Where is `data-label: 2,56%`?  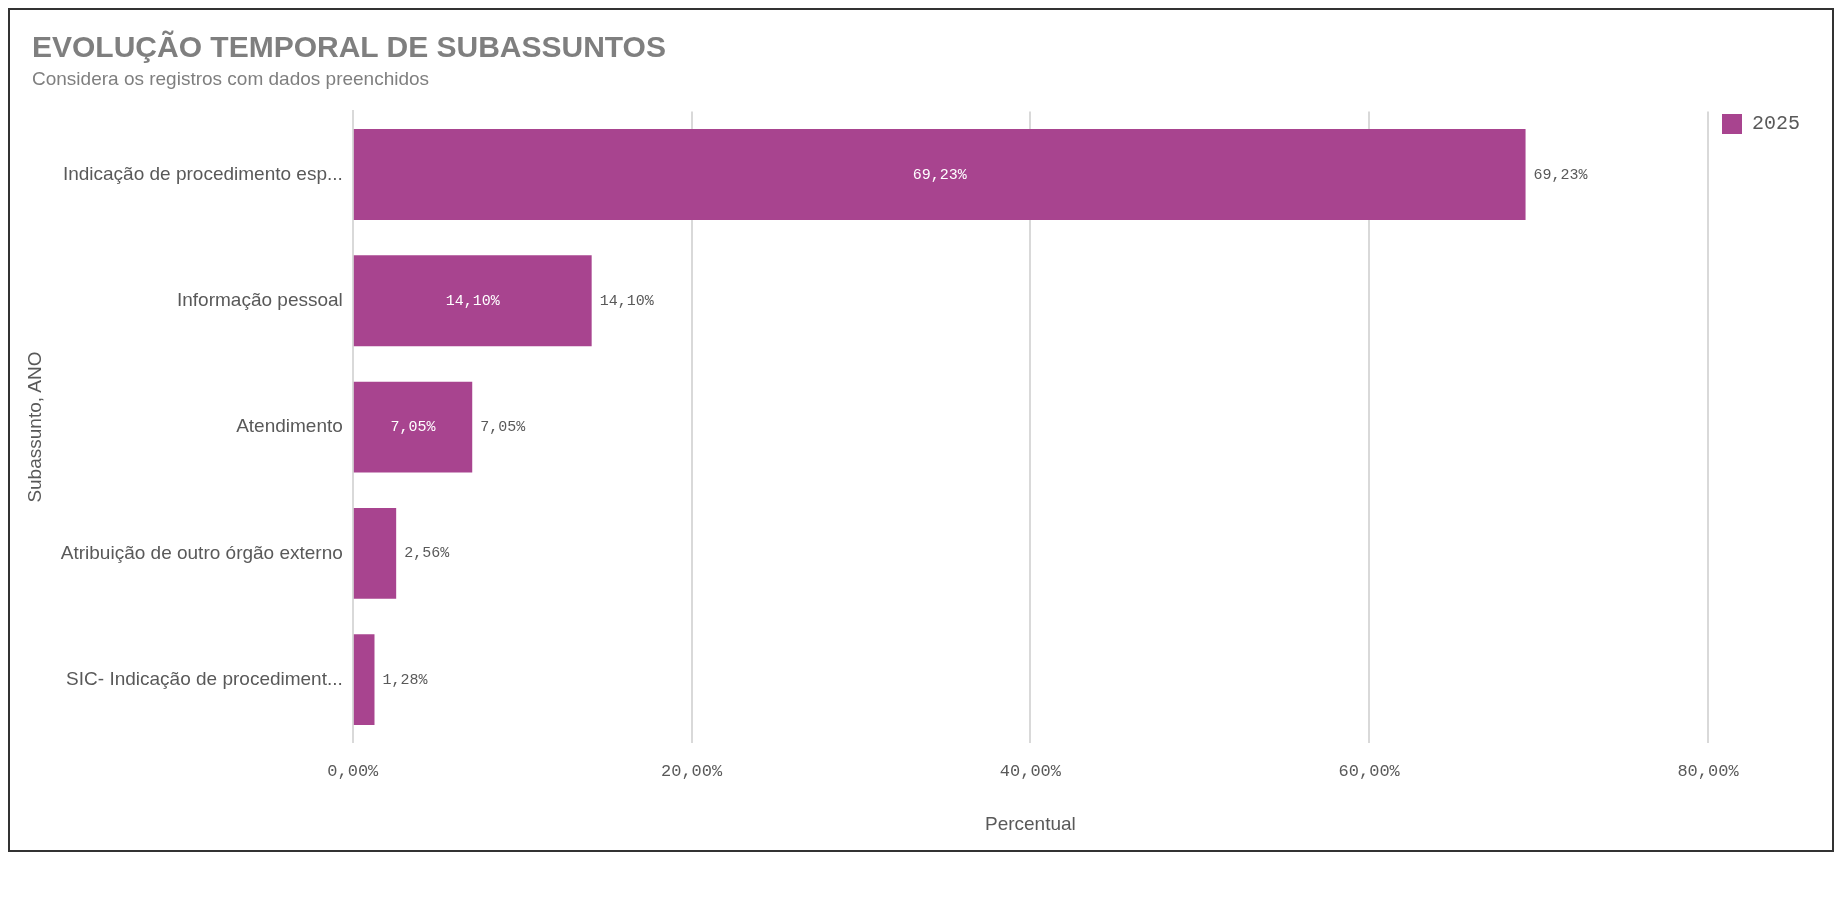 data-label: 2,56% is located at coordinates (427, 554).